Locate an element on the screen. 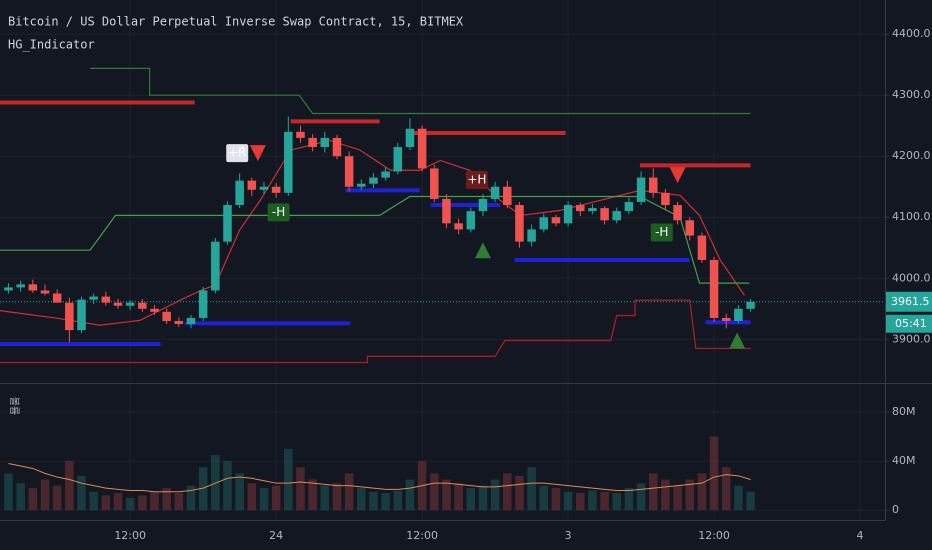 The width and height of the screenshot is (932, 550). y-tick-label: 4000.0 is located at coordinates (911, 277).